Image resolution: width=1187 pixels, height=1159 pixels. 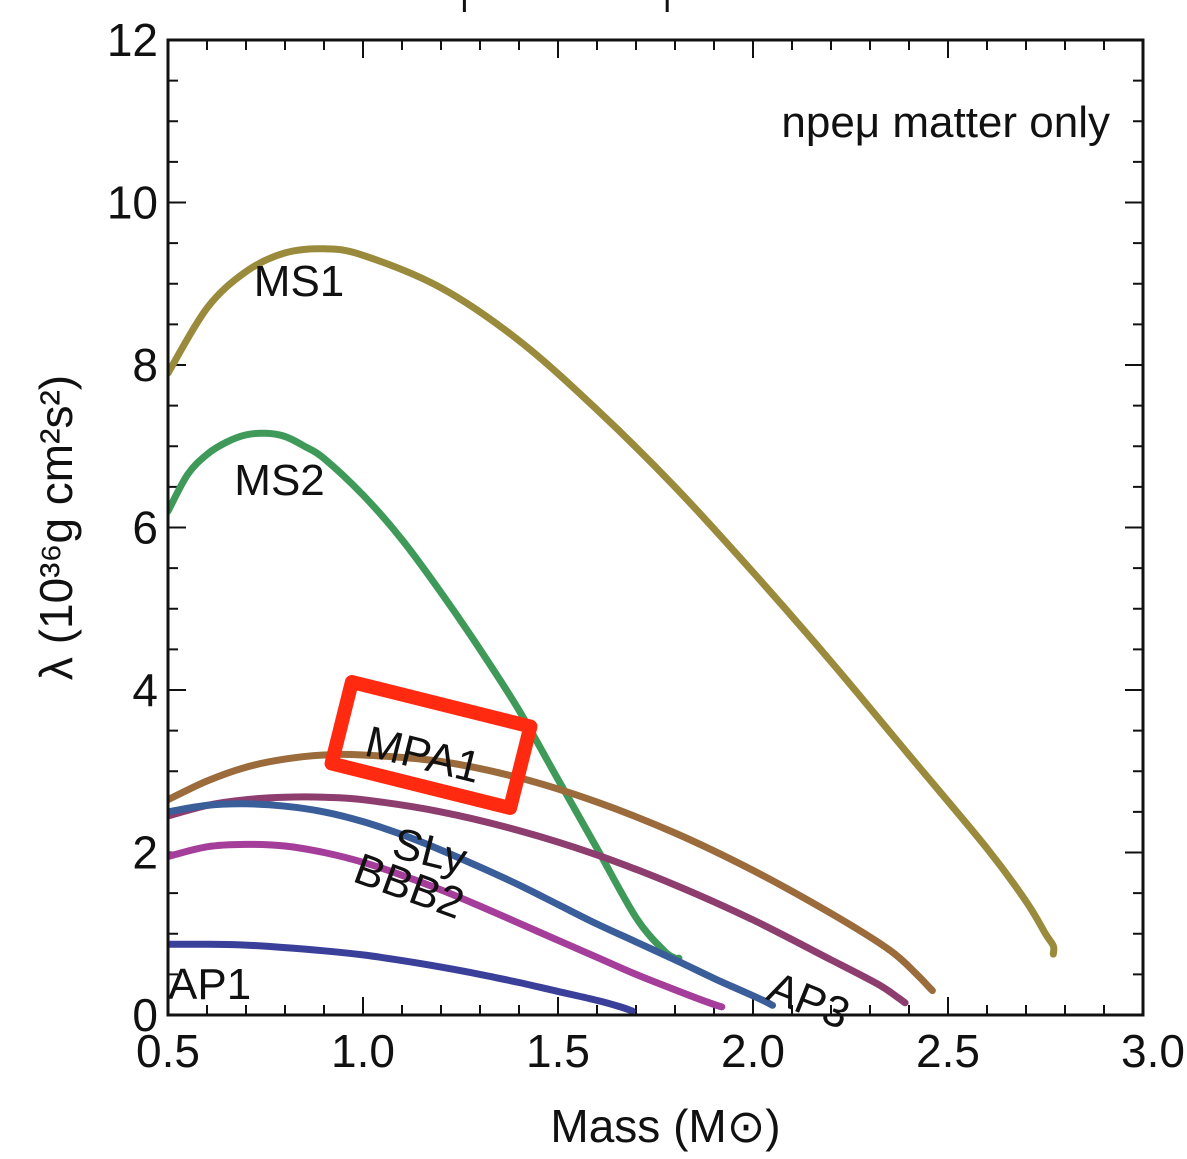 I want to click on y-tick-label: 6, so click(x=145, y=528).